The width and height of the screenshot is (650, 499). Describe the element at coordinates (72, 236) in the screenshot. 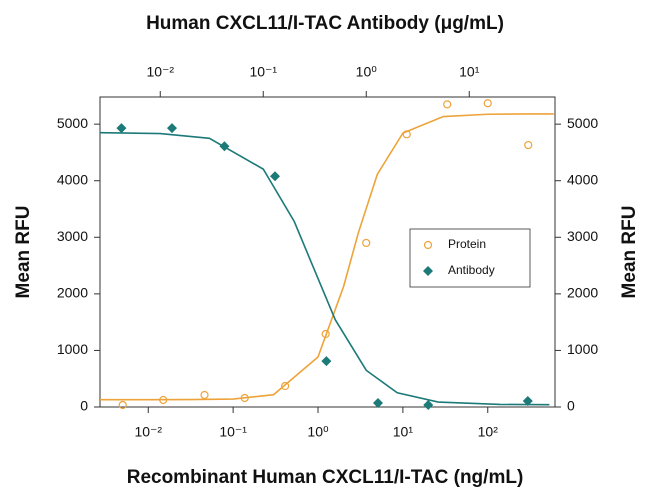

I see `y-tick-label: 3000` at that location.